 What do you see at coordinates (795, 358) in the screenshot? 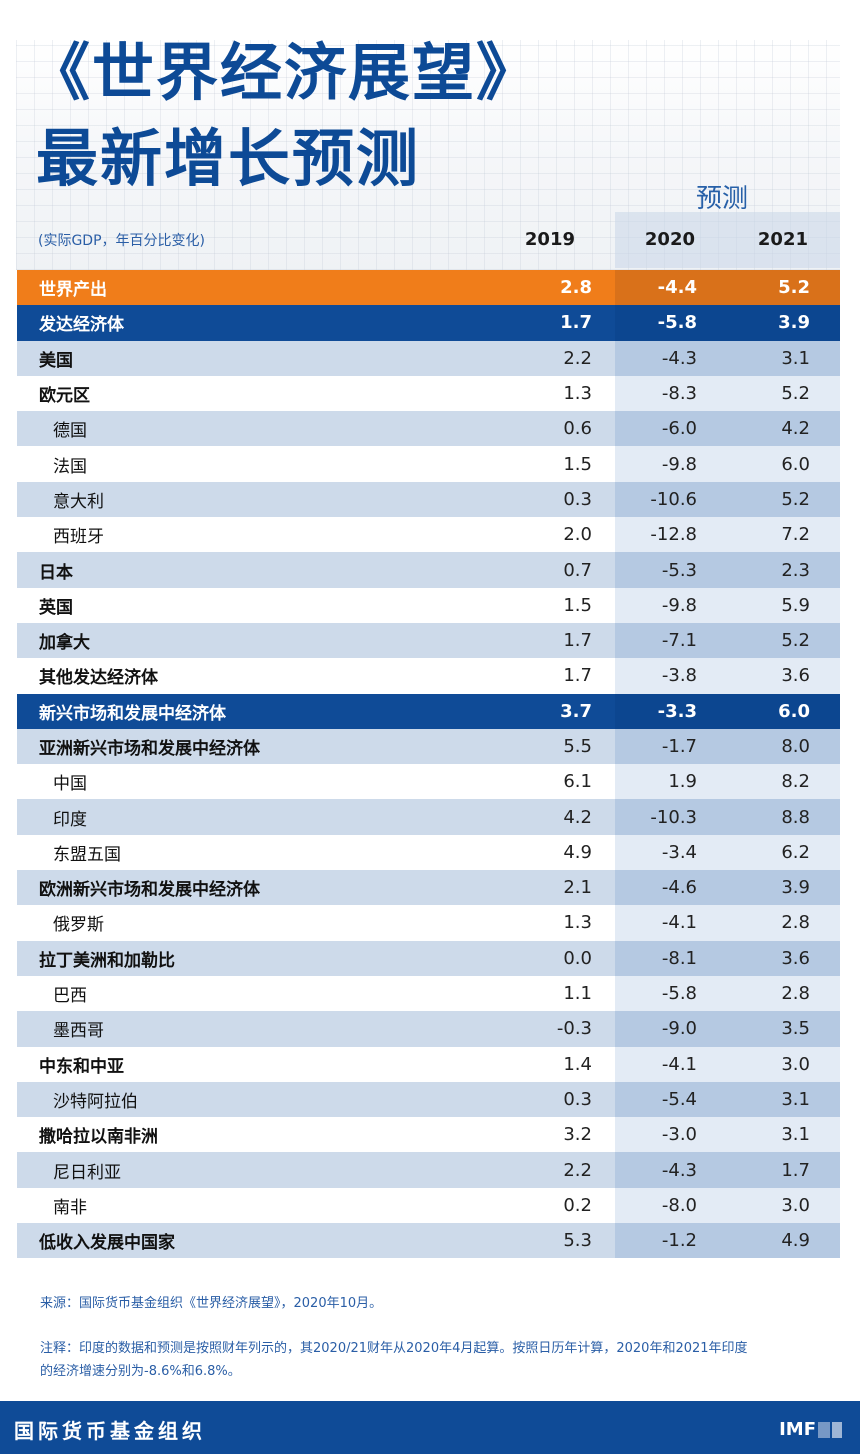
I see `value-2021: 3.1` at bounding box center [795, 358].